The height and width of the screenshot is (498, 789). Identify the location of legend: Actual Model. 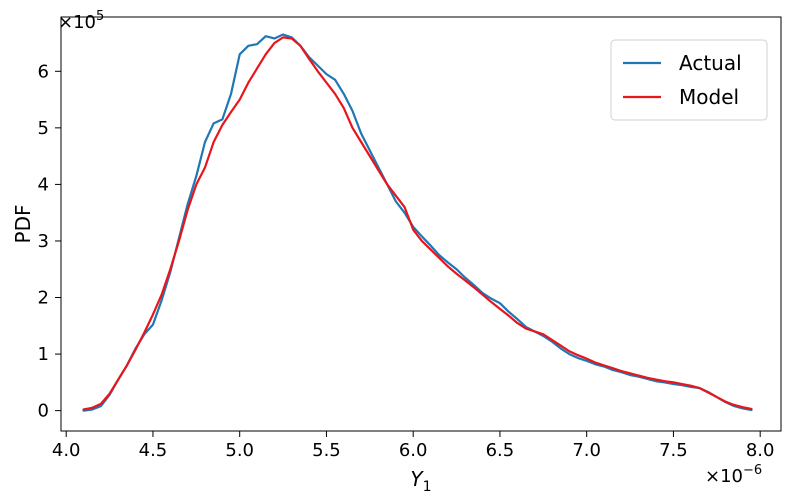
(689, 80).